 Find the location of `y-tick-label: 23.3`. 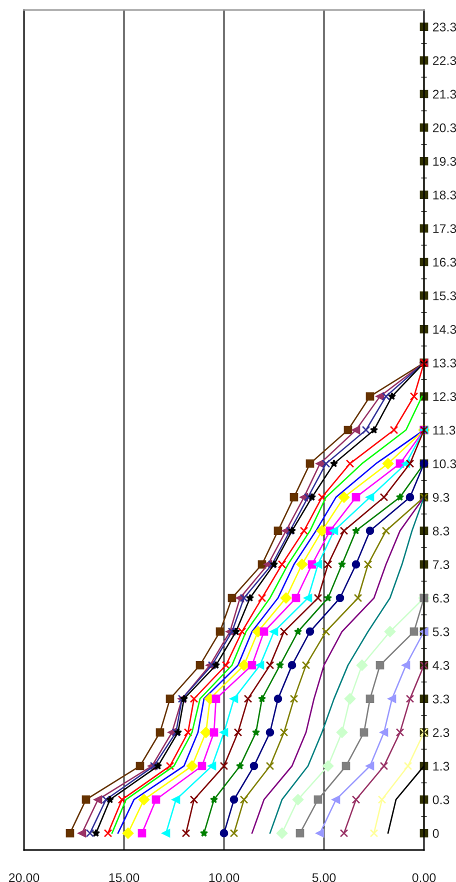

y-tick-label: 23.3 is located at coordinates (444, 27).